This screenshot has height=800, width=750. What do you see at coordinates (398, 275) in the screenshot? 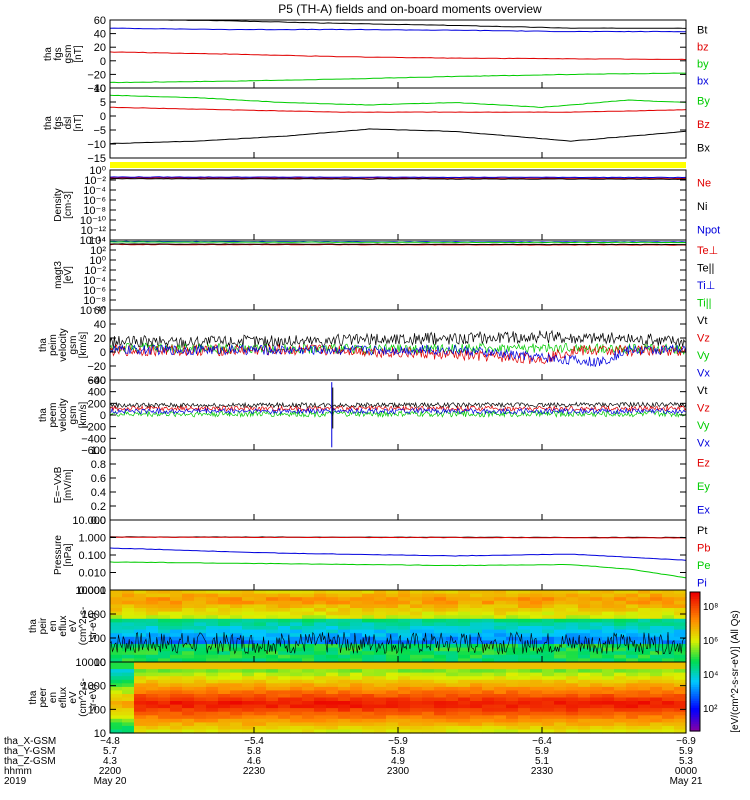
I see `panel-frame` at bounding box center [398, 275].